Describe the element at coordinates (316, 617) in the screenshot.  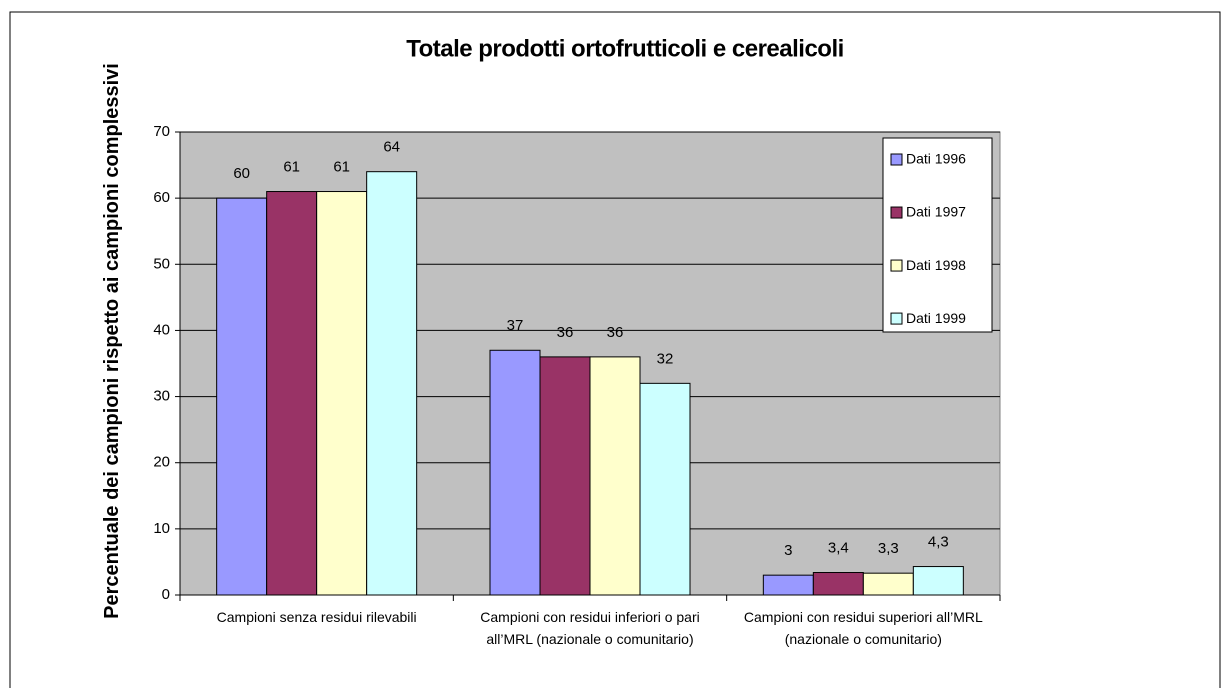
I see `x-tick-label: Campioni senza residui rilevabili` at that location.